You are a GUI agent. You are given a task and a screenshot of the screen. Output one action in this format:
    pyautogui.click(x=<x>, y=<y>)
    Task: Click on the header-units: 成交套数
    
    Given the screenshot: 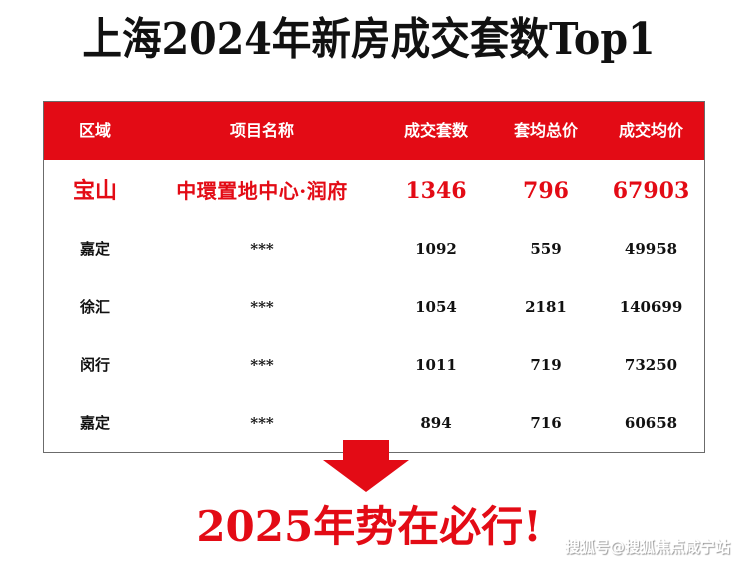 What is the action you would take?
    pyautogui.click(x=435, y=130)
    